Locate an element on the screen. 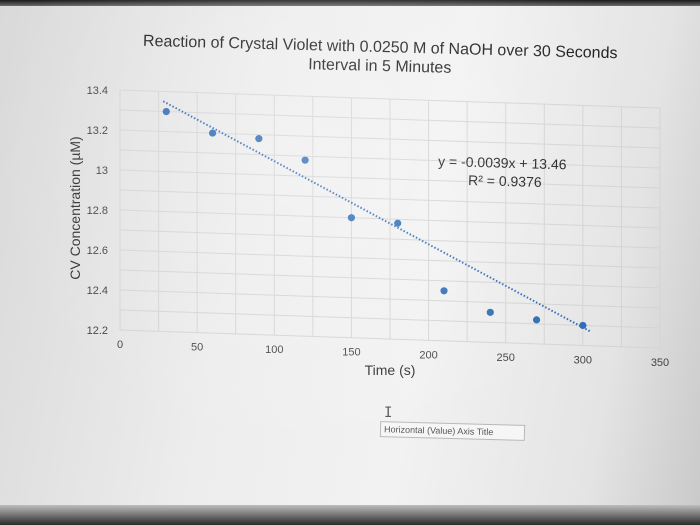 The width and height of the screenshot is (700, 525). y-tick-label: 12.8 is located at coordinates (97, 211).